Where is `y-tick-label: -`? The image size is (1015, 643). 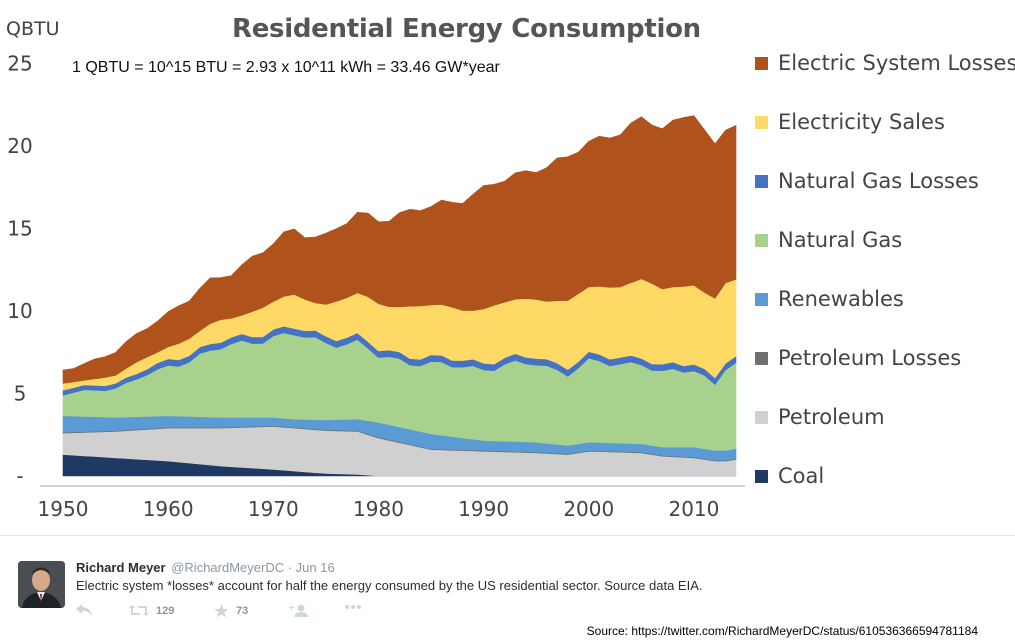
y-tick-label: - is located at coordinates (19, 476).